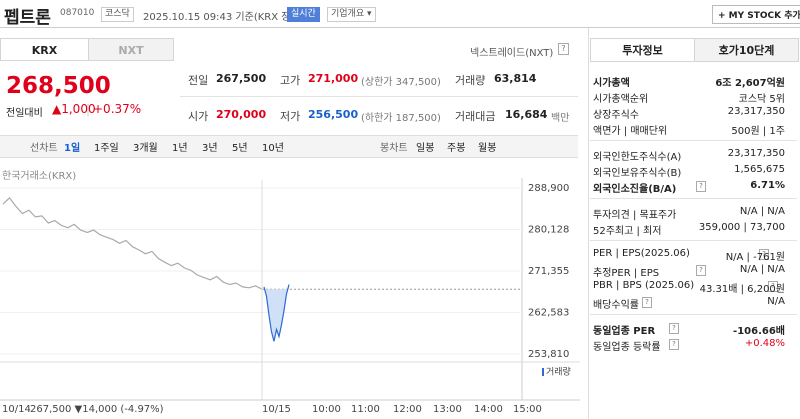  I want to click on info-label: 외국인소진율(B/A), so click(635, 189).